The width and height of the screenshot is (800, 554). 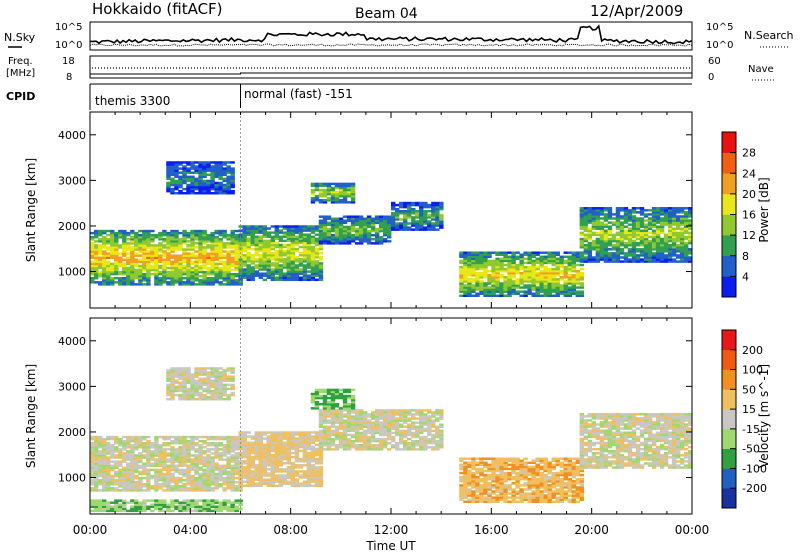 I want to click on noise-search-line, so click(x=391, y=45).